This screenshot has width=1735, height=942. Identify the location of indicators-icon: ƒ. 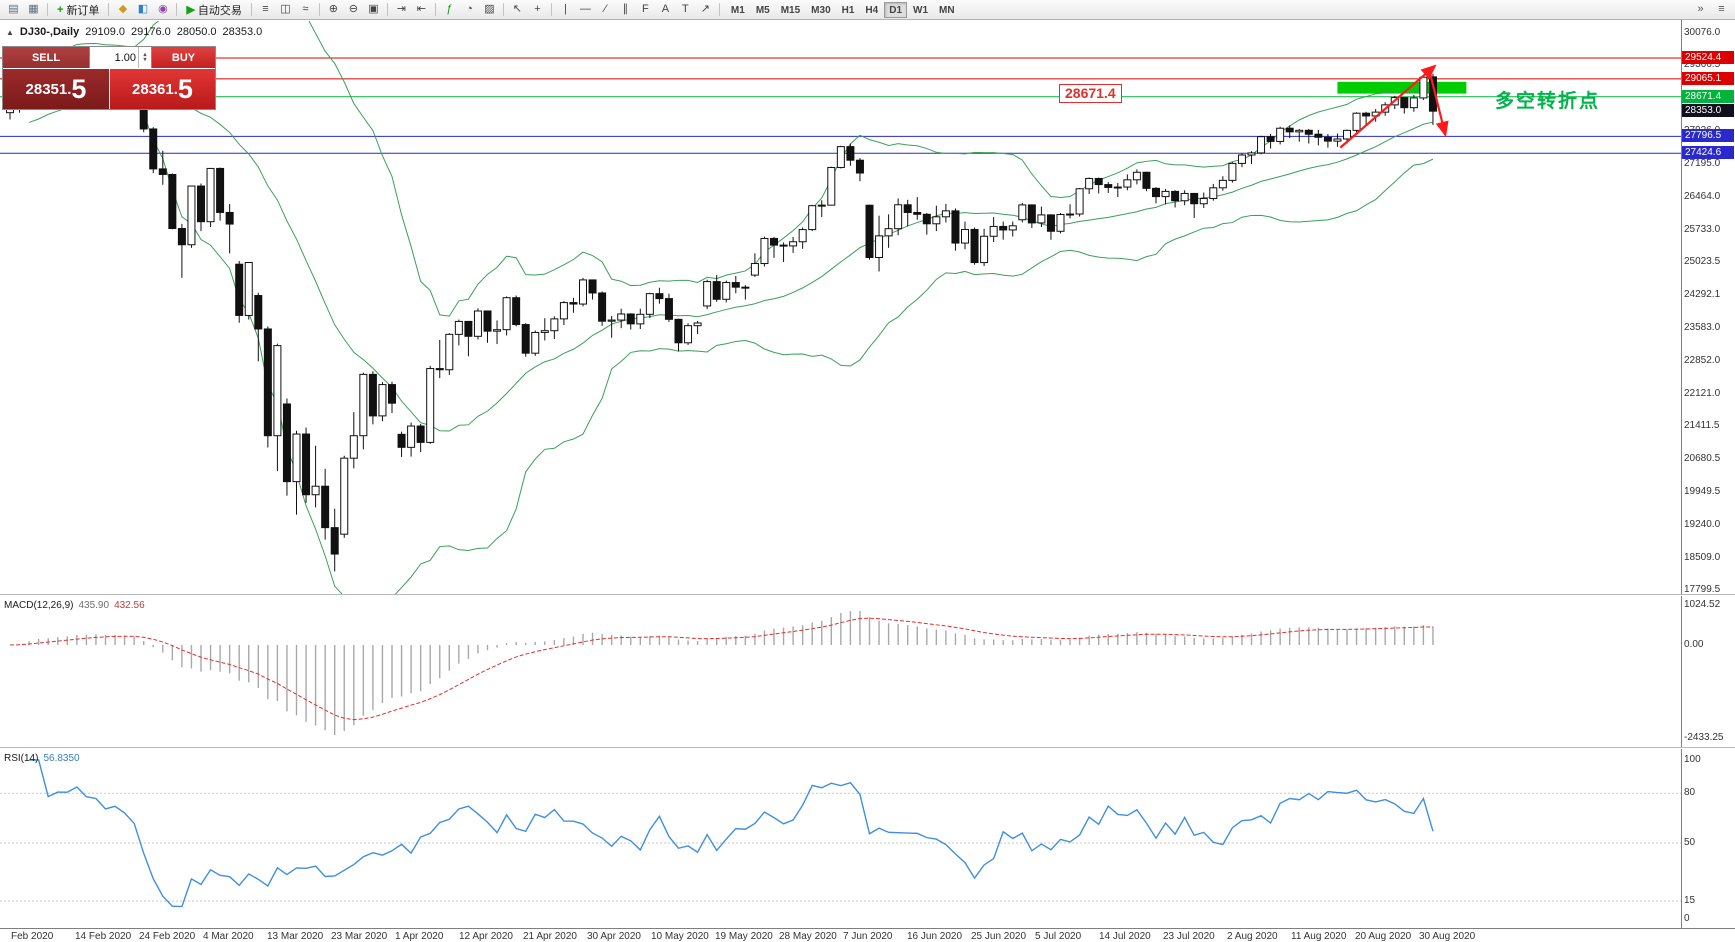
(449, 9).